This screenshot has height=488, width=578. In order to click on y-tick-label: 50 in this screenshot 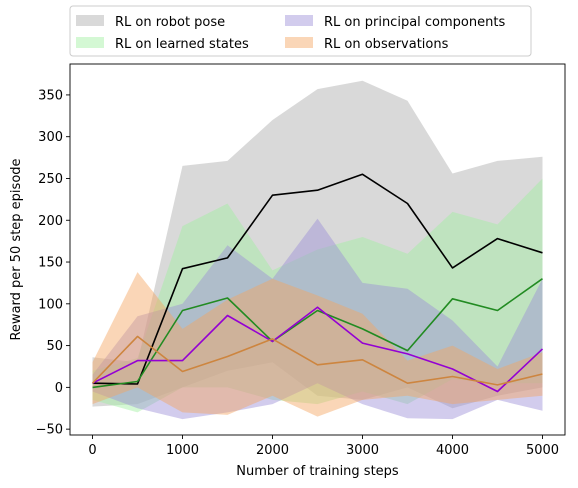, I will do `click(54, 346)`.